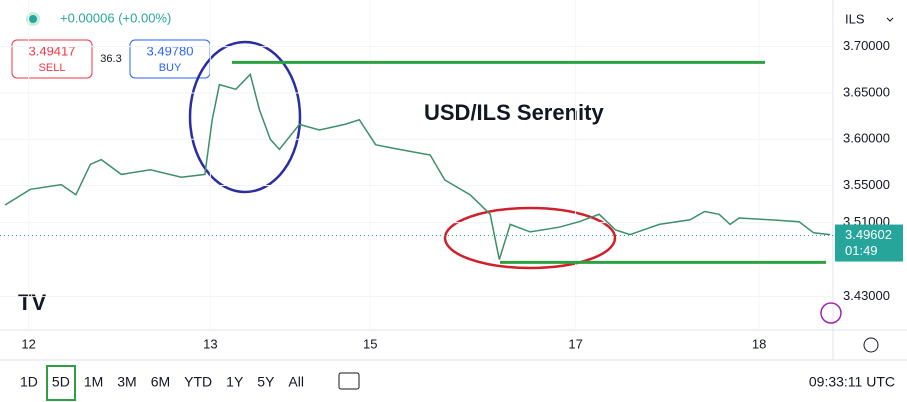 The image size is (907, 402). Describe the element at coordinates (170, 68) in the screenshot. I see `buy-label: BUY` at that location.